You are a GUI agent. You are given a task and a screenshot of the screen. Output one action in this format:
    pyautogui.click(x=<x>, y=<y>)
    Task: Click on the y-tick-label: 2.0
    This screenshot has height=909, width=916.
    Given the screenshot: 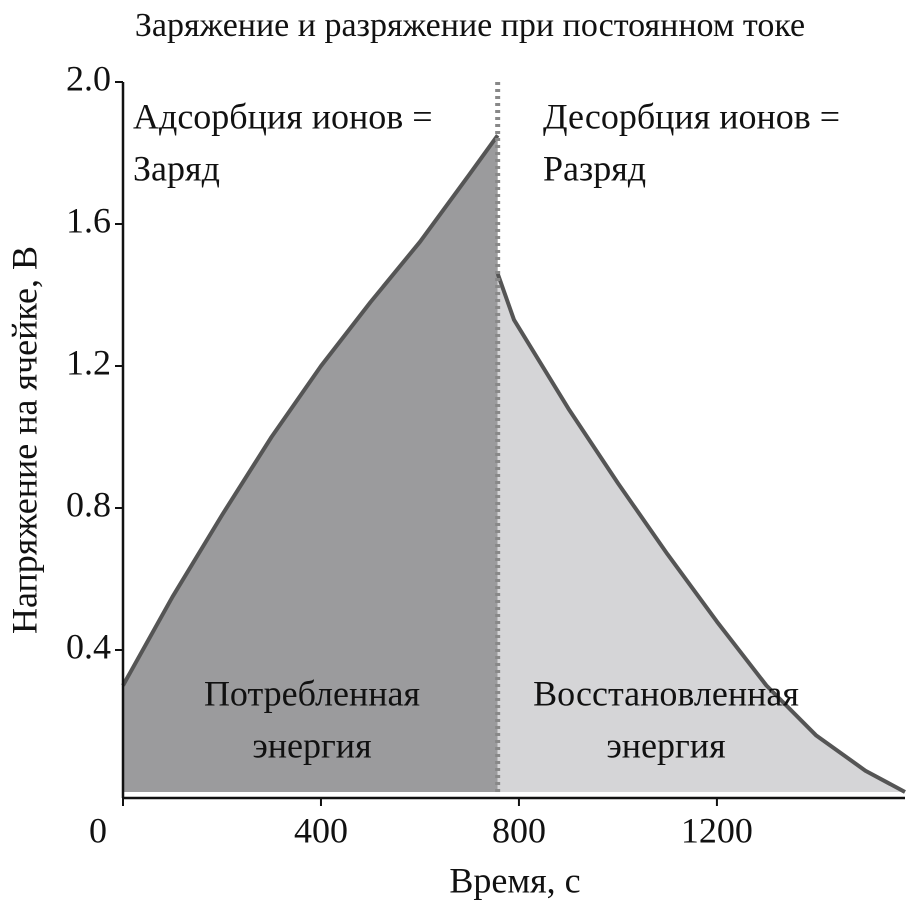 What is the action you would take?
    pyautogui.click(x=88, y=78)
    